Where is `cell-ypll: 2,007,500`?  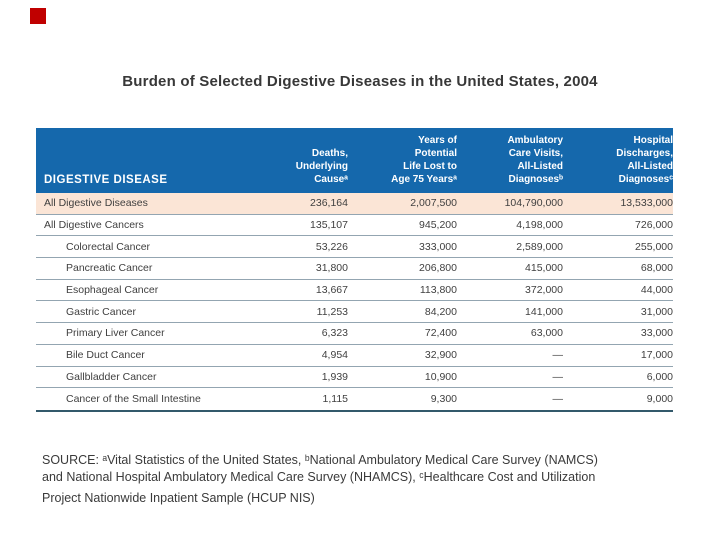 cell-ypll: 2,007,500 is located at coordinates (433, 203).